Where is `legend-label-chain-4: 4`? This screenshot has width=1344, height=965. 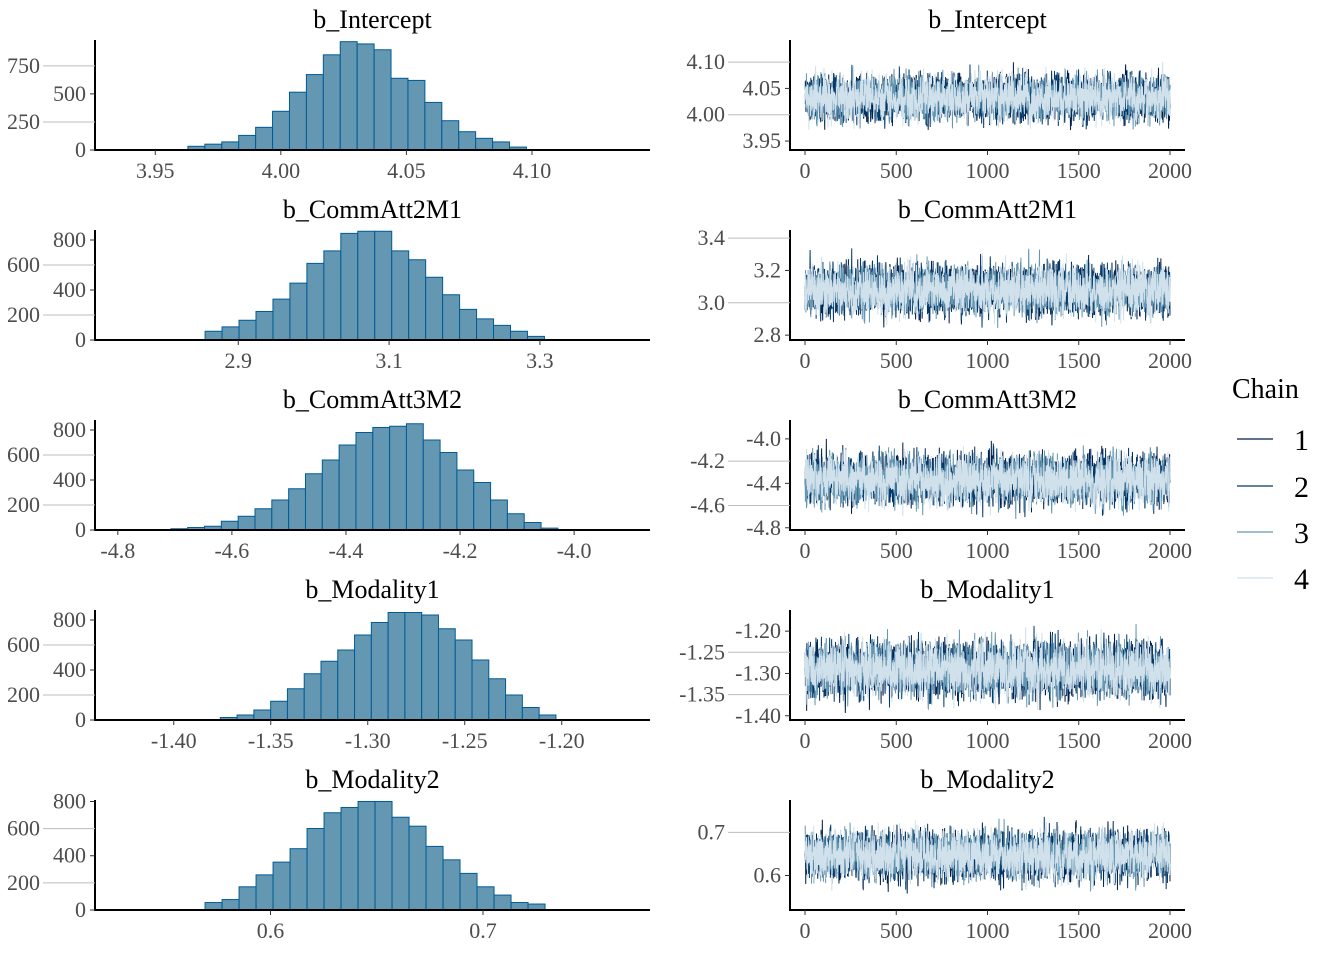
legend-label-chain-4: 4 is located at coordinates (1301, 579).